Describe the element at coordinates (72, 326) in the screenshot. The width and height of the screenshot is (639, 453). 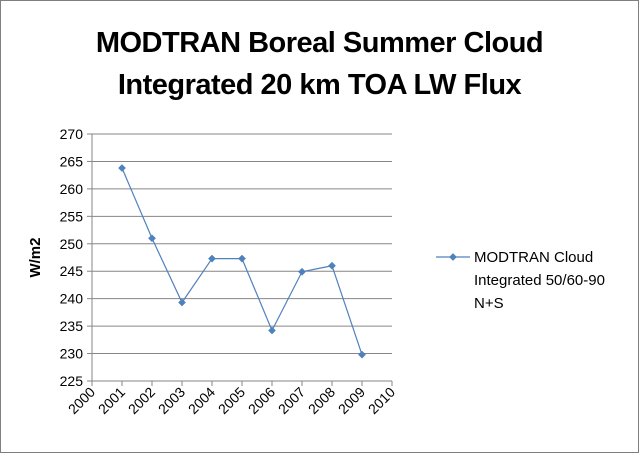
I see `y-tick-label-235: 235` at that location.